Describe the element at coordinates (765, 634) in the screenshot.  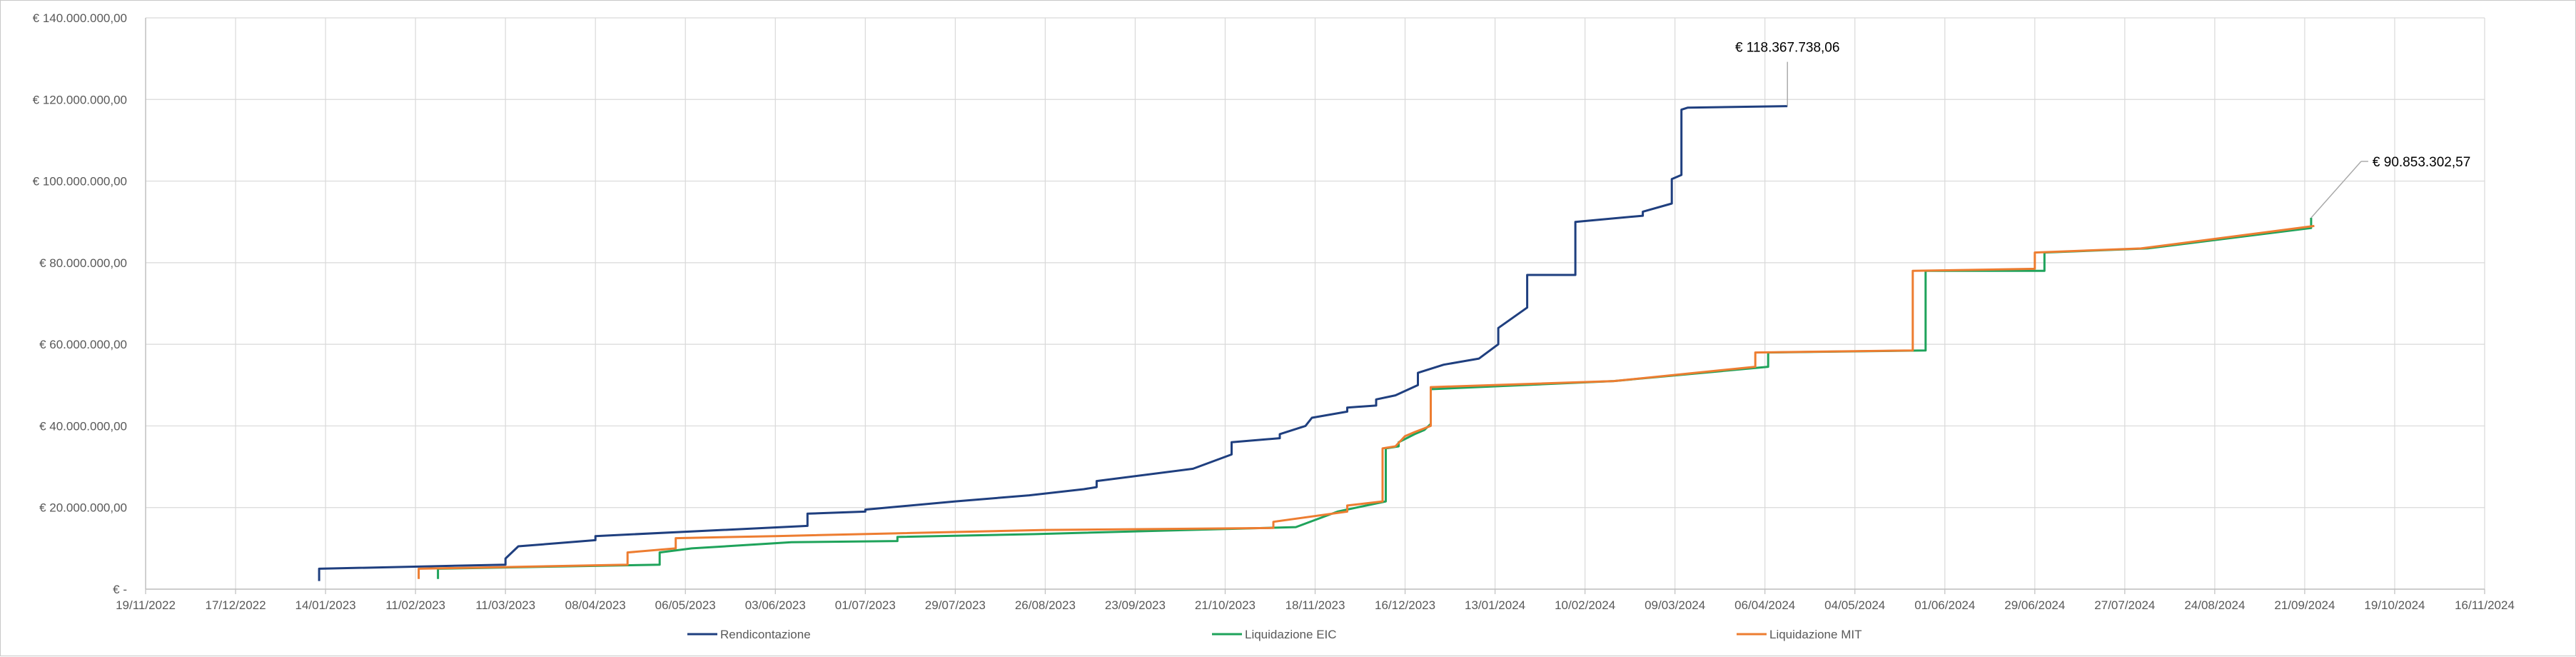
I see `legend-entry-label: Rendicontazione` at that location.